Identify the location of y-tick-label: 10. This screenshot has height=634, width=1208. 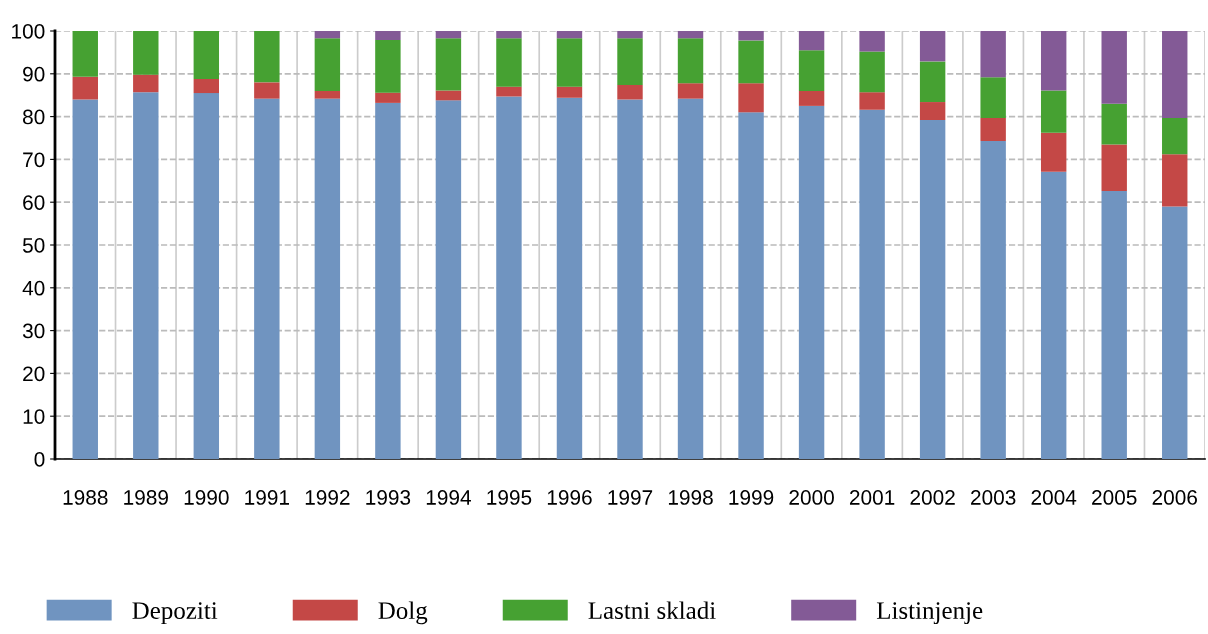
(34, 416).